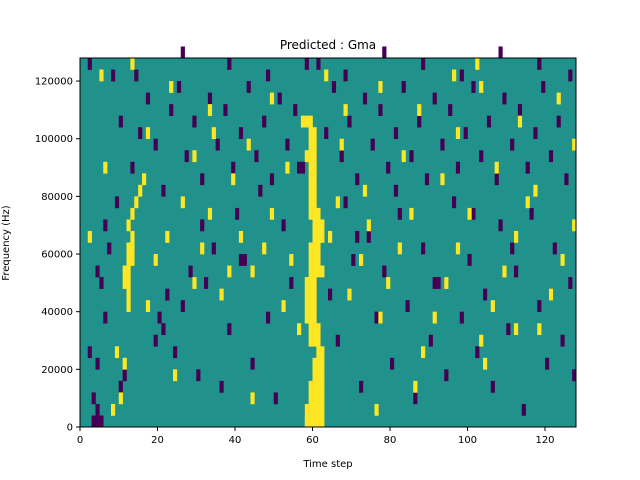 This screenshot has height=480, width=640. What do you see at coordinates (316, 436) in the screenshot?
I see `x-axis: 0 20 40 60 80 100 120` at bounding box center [316, 436].